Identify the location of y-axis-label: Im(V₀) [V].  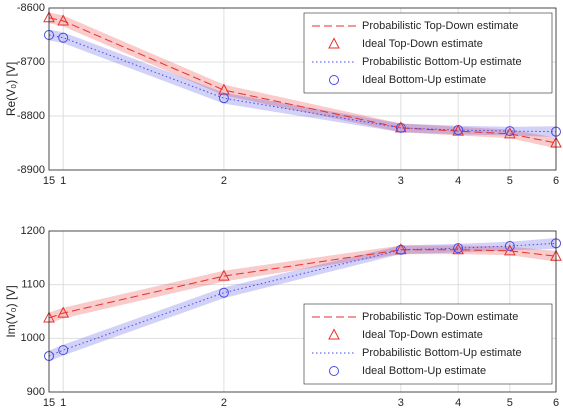
(11, 311).